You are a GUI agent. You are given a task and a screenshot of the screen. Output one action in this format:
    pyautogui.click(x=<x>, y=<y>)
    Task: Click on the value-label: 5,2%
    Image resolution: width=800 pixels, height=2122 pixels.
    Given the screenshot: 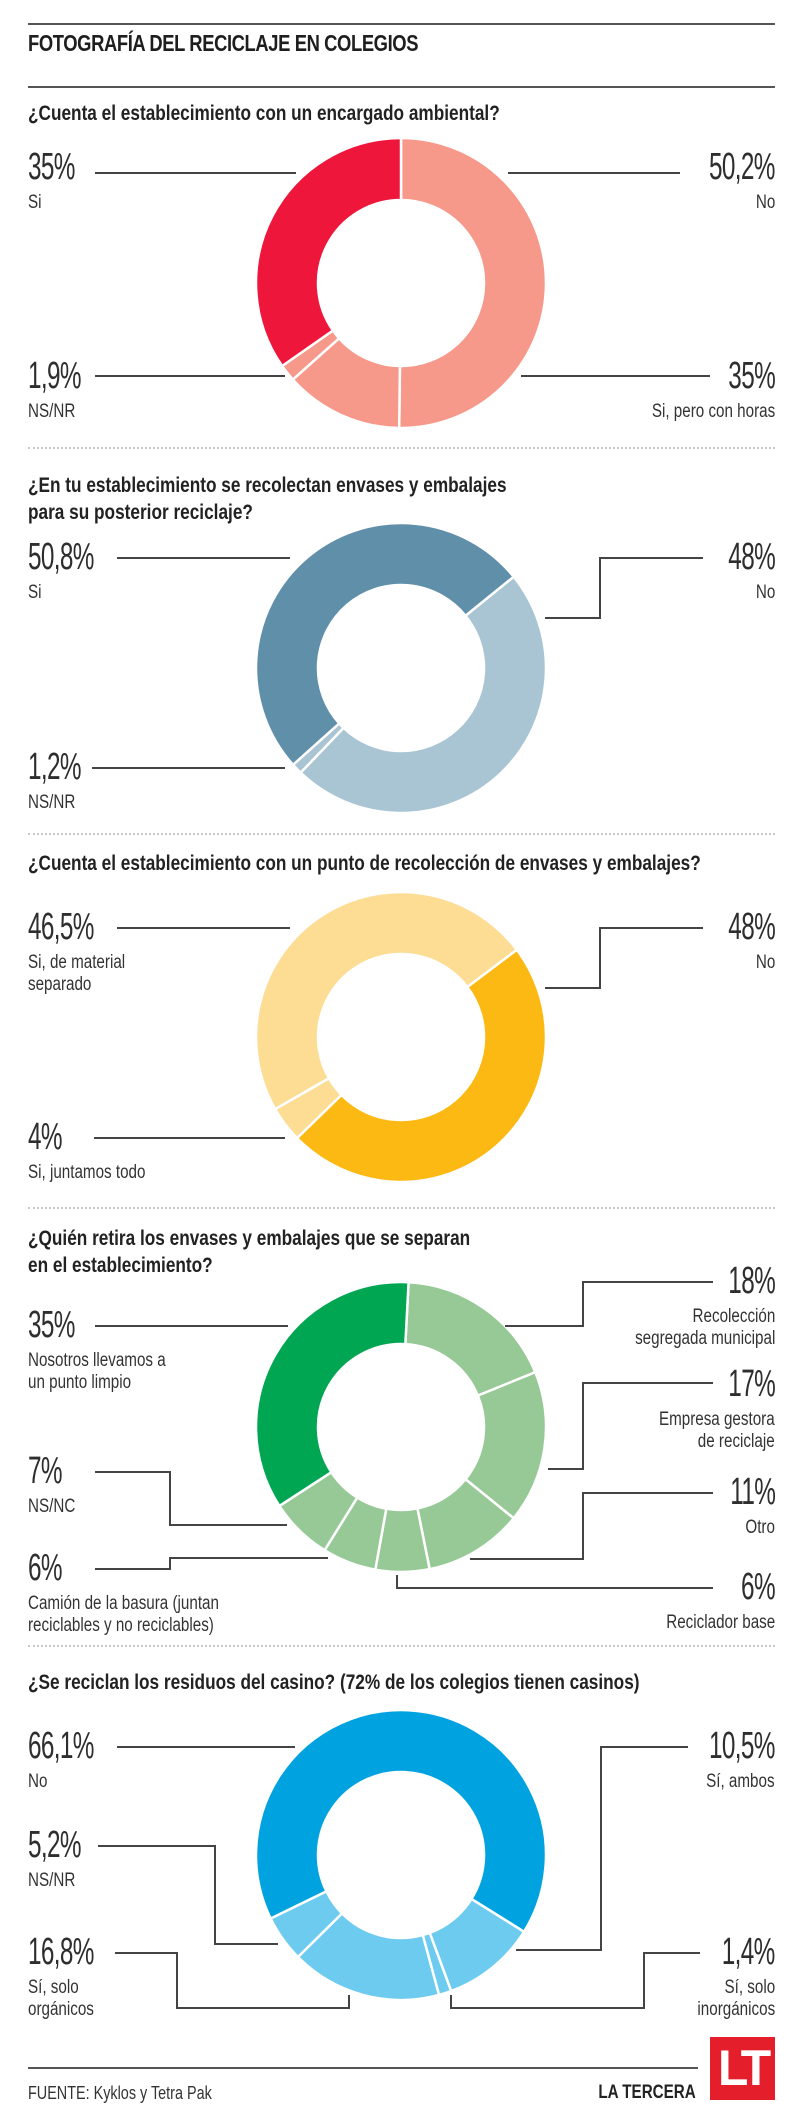 What is the action you would take?
    pyautogui.click(x=55, y=1845)
    